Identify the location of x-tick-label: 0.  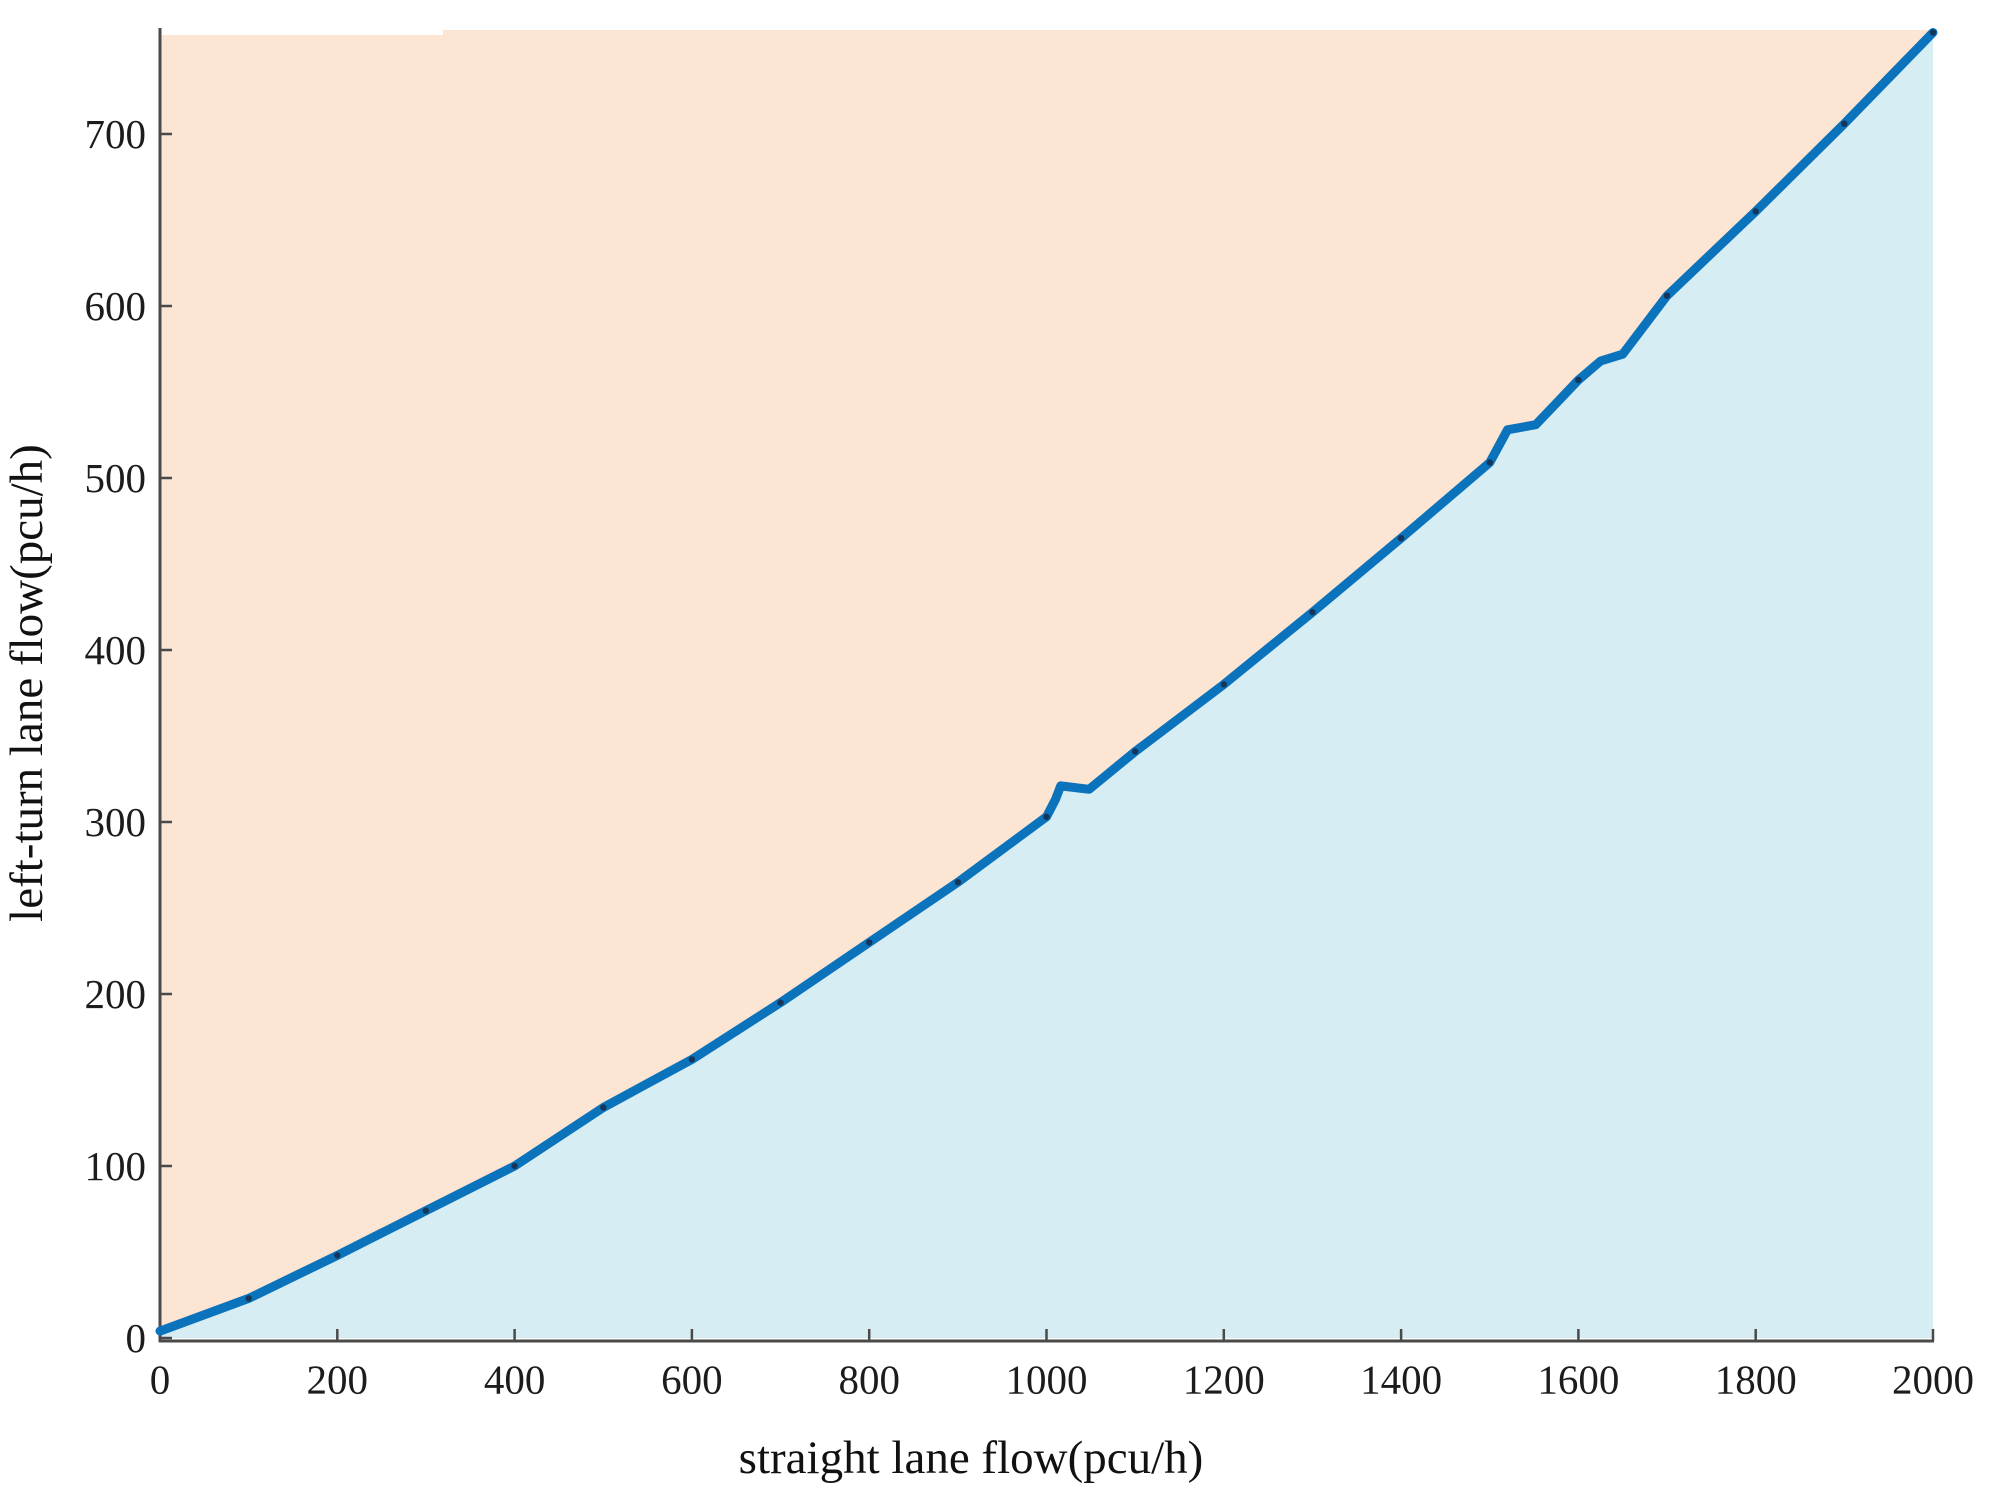
(160, 1380).